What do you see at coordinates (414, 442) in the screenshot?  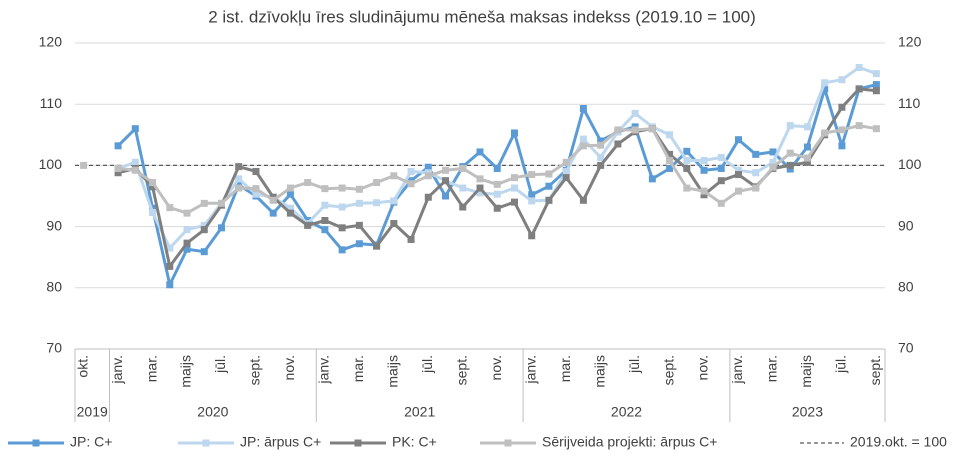 I see `legend-label: PK: C+` at bounding box center [414, 442].